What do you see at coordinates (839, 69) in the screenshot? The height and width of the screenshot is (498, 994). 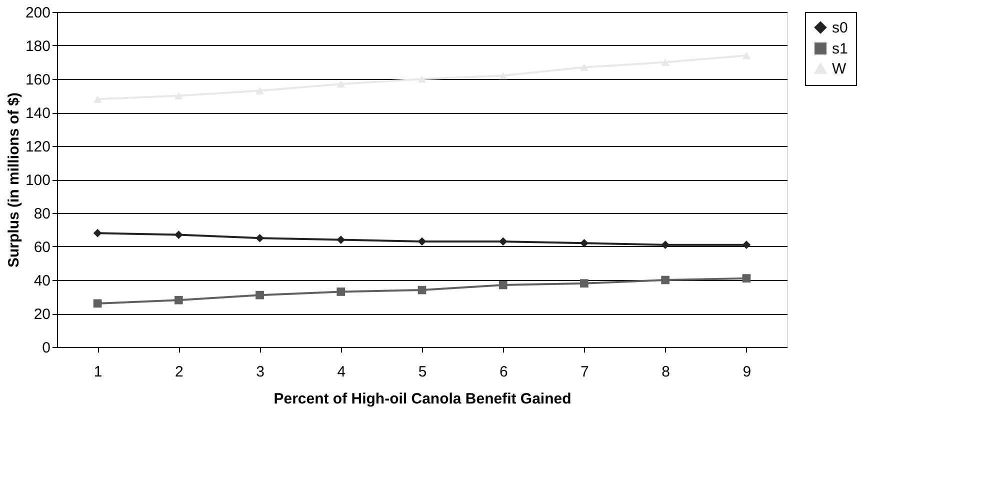 I see `legend-label: W` at bounding box center [839, 69].